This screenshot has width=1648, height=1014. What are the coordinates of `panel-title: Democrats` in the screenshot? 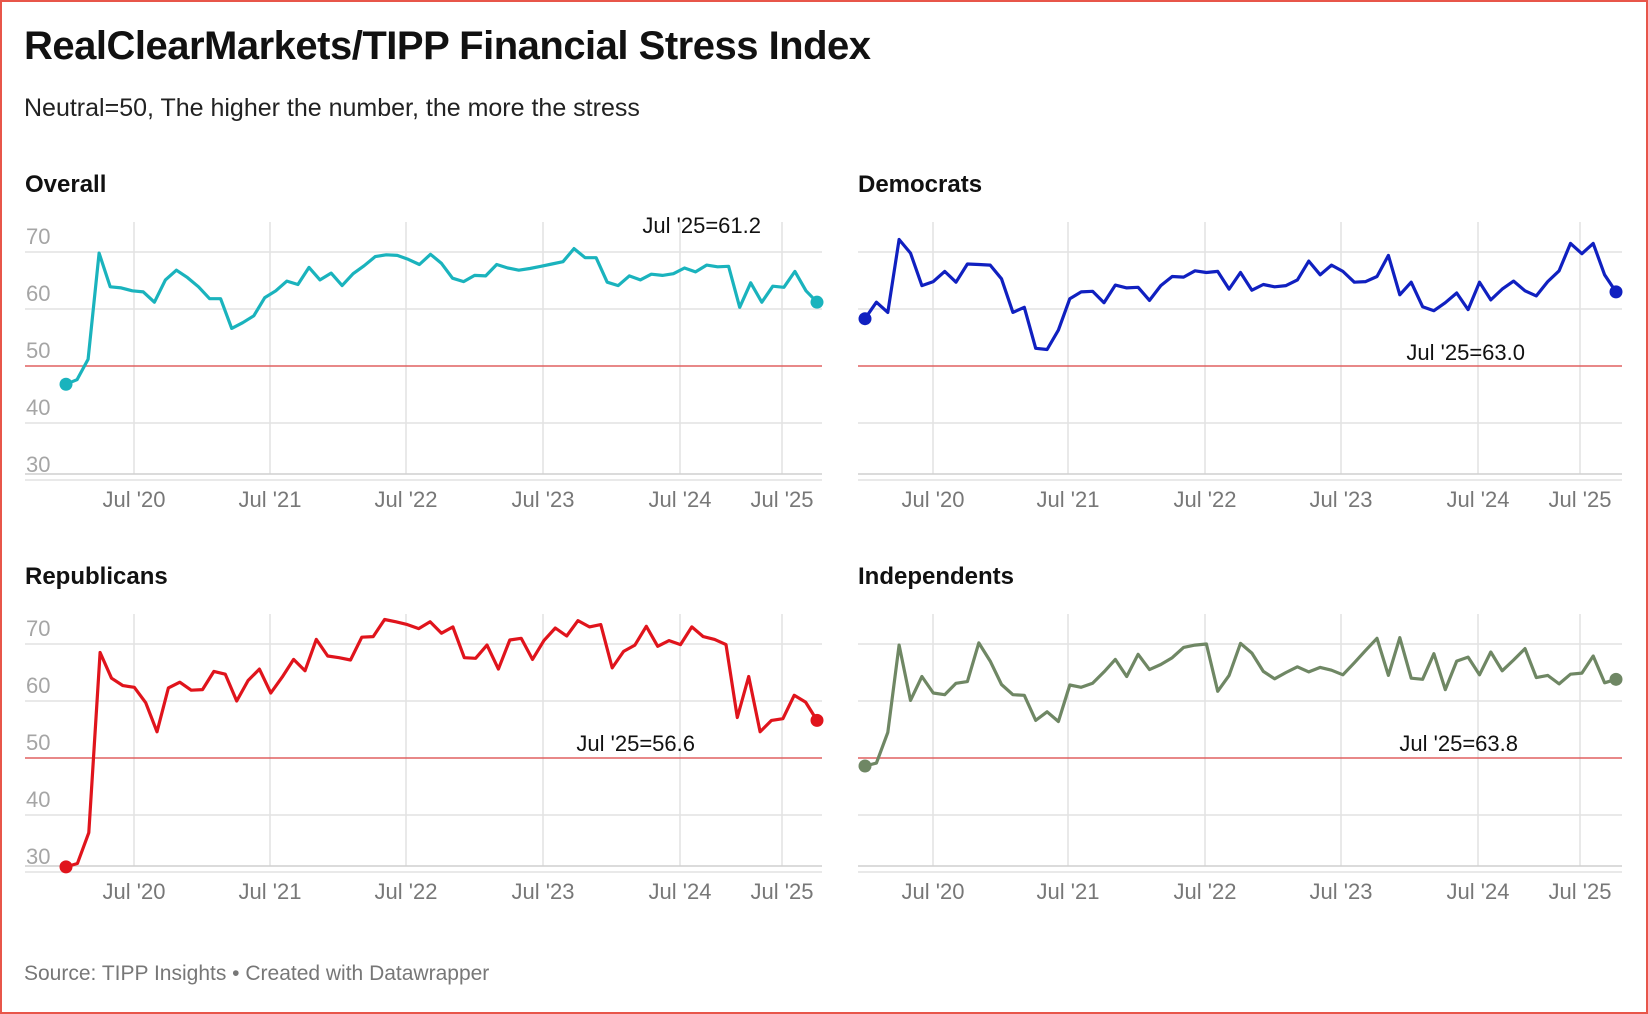 It's located at (920, 184).